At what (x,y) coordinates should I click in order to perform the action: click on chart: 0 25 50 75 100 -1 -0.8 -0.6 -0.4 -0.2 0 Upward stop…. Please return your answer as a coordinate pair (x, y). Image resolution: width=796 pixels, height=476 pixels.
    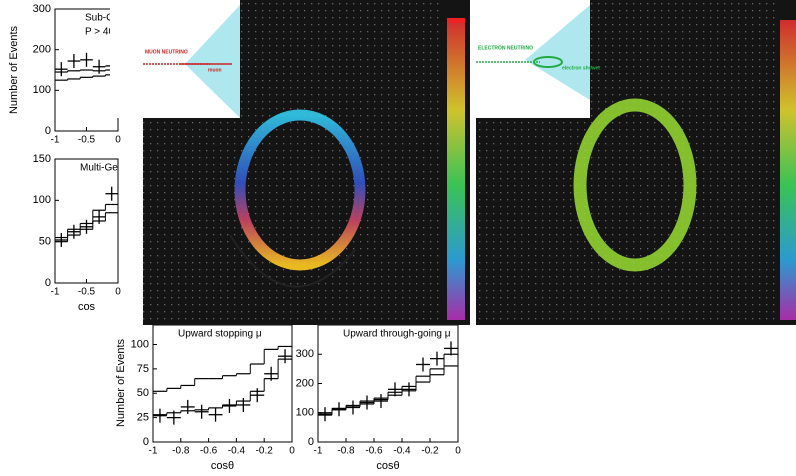
    Looking at the image, I should click on (205, 398).